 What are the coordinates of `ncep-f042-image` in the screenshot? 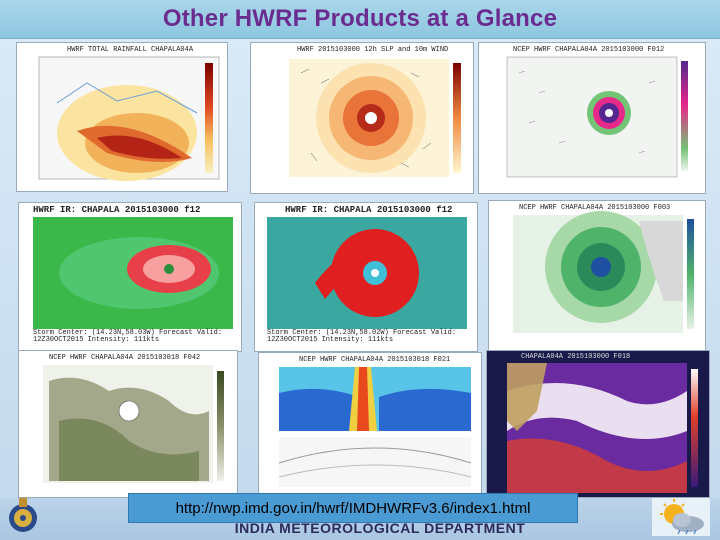 It's located at (128, 424).